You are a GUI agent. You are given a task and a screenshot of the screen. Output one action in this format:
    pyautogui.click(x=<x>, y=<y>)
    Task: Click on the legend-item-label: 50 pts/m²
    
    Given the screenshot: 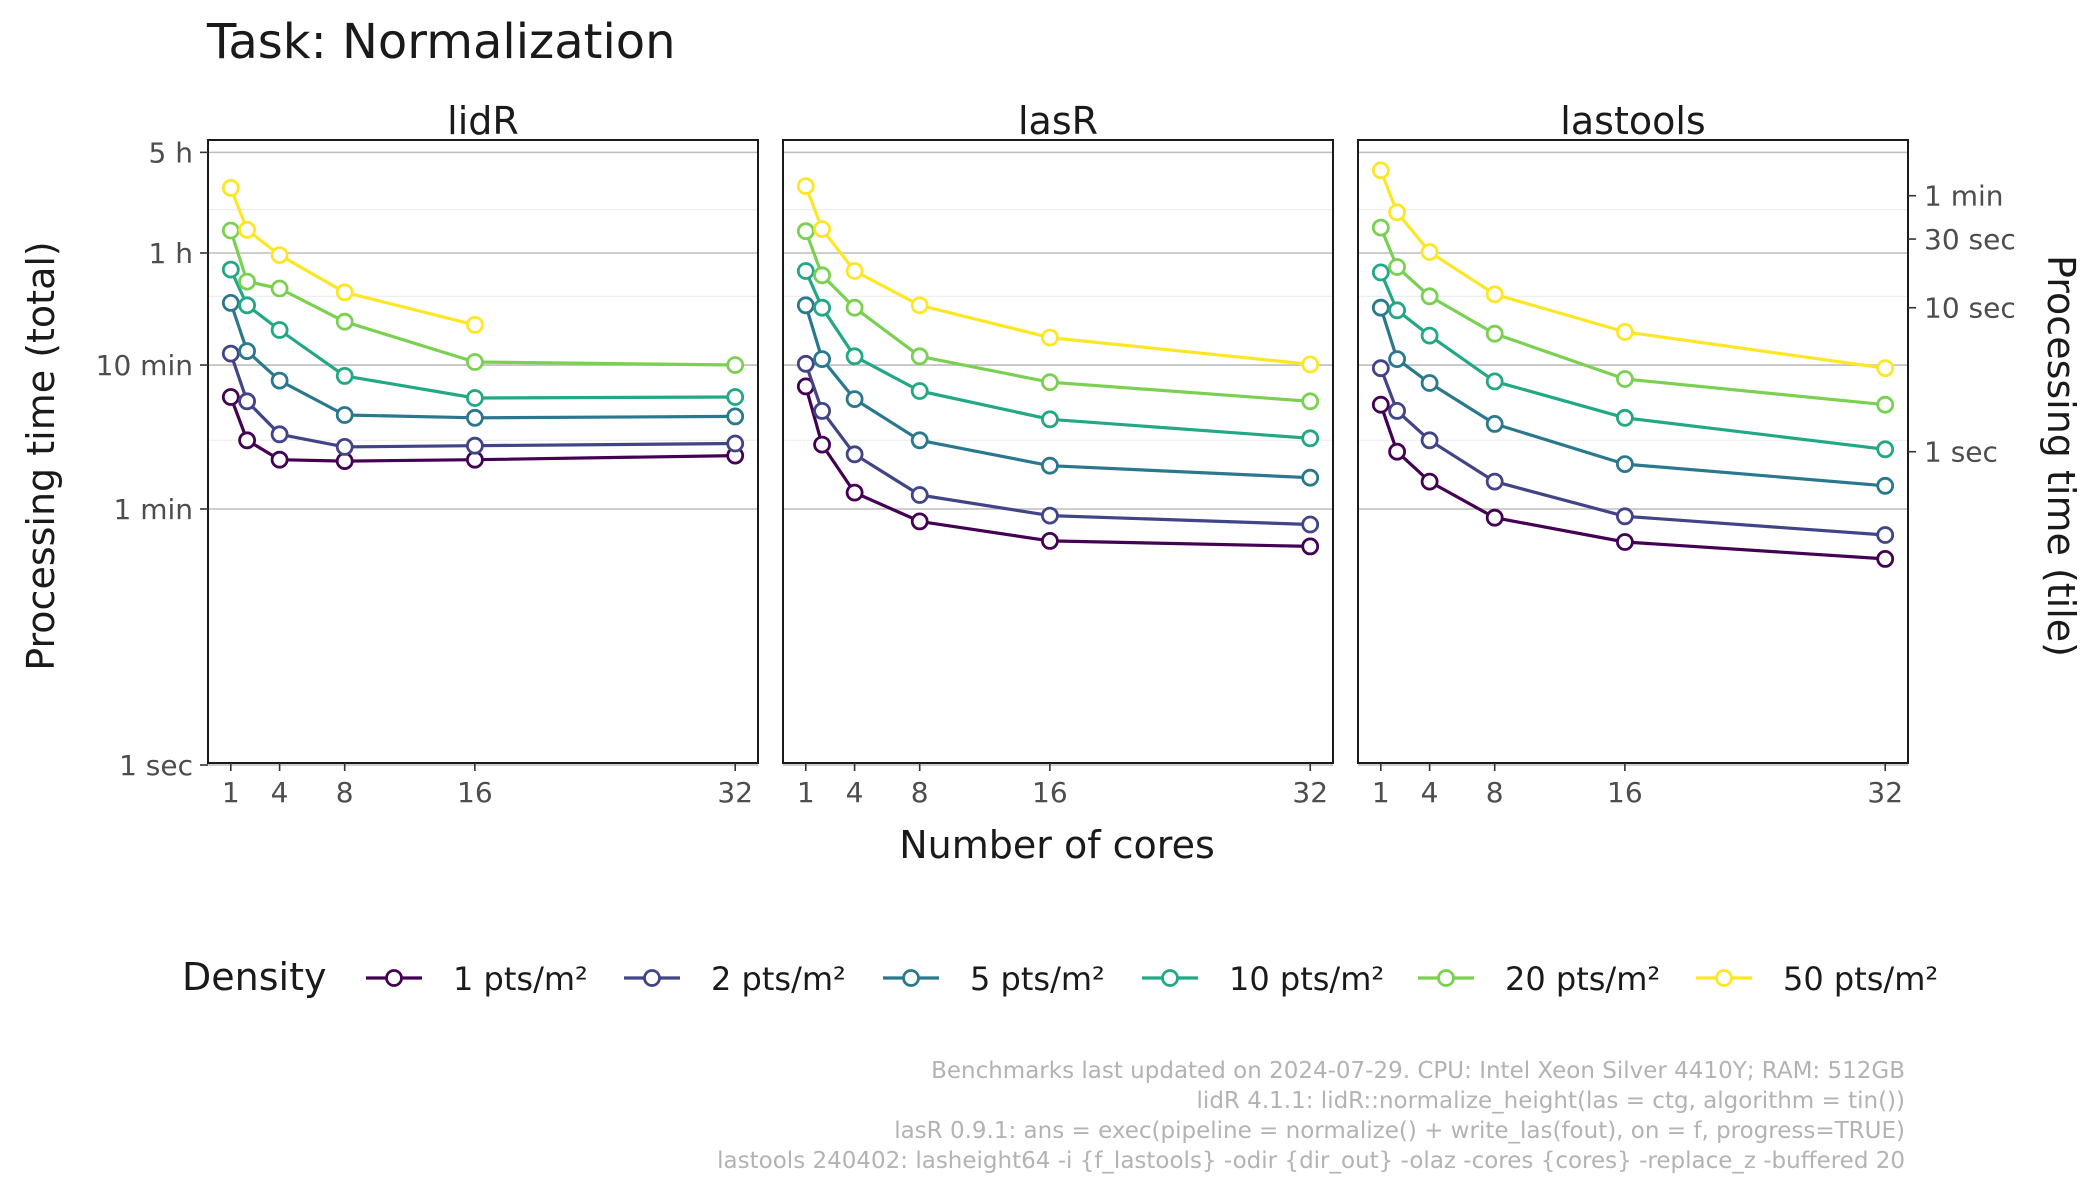 What is the action you would take?
    pyautogui.click(x=1860, y=979)
    